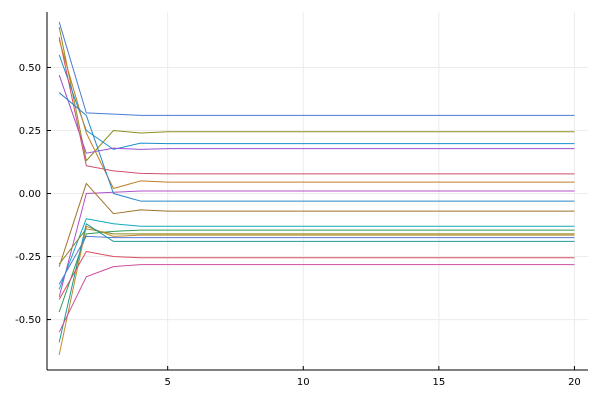 The width and height of the screenshot is (600, 400). I want to click on x-tick-label: 10, so click(303, 382).